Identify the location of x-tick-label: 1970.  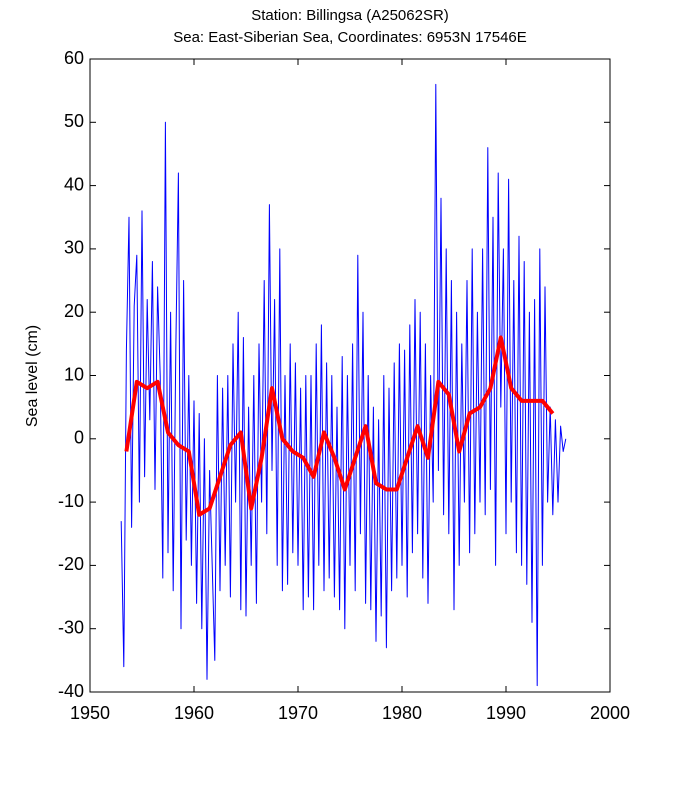
(298, 713).